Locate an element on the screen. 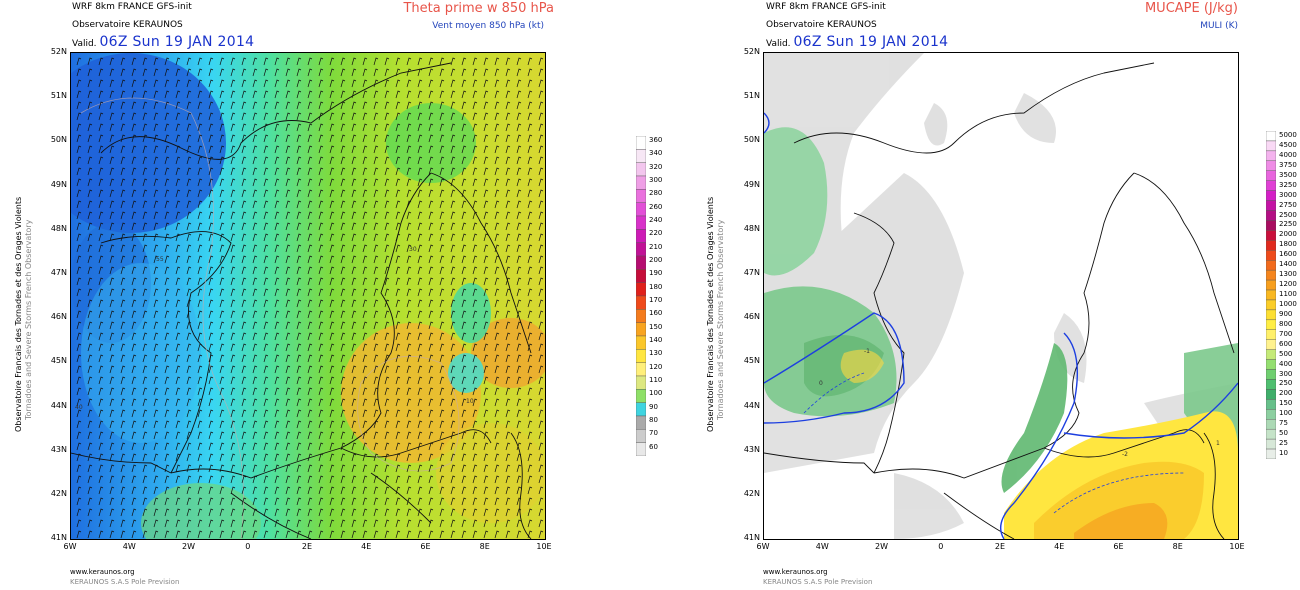  colorbar-label: 280 is located at coordinates (656, 193).